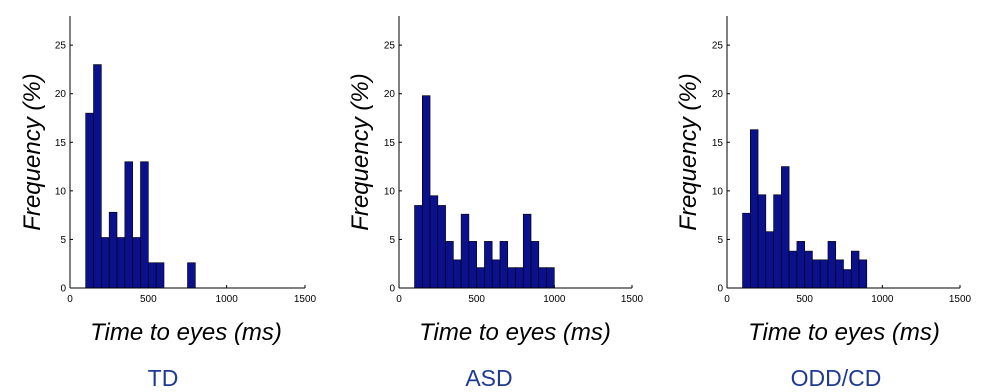 The height and width of the screenshot is (392, 981). Describe the element at coordinates (163, 378) in the screenshot. I see `group-title: TD` at that location.